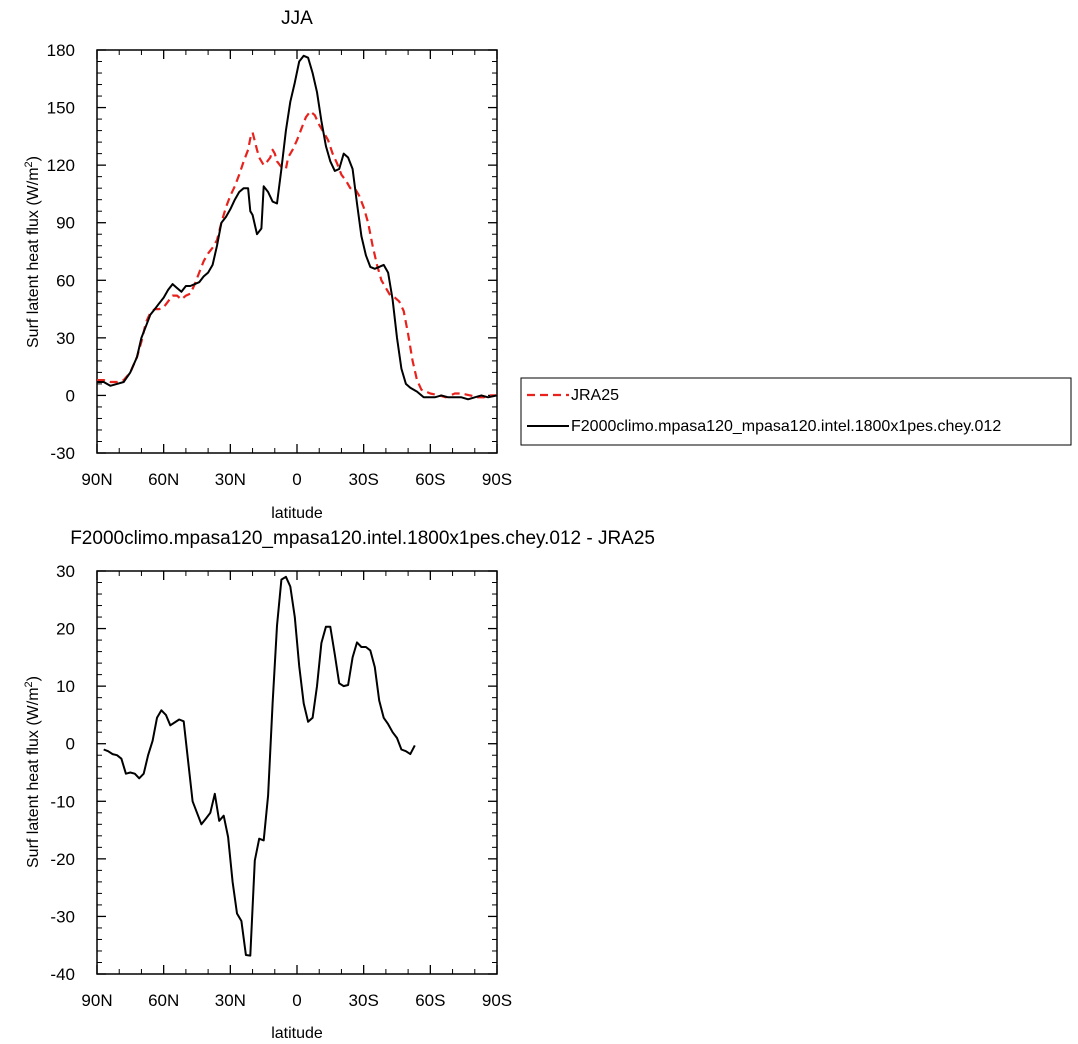 This screenshot has width=1078, height=1044. What do you see at coordinates (297, 1033) in the screenshot?
I see `bottom-x-axis-label: latitude` at bounding box center [297, 1033].